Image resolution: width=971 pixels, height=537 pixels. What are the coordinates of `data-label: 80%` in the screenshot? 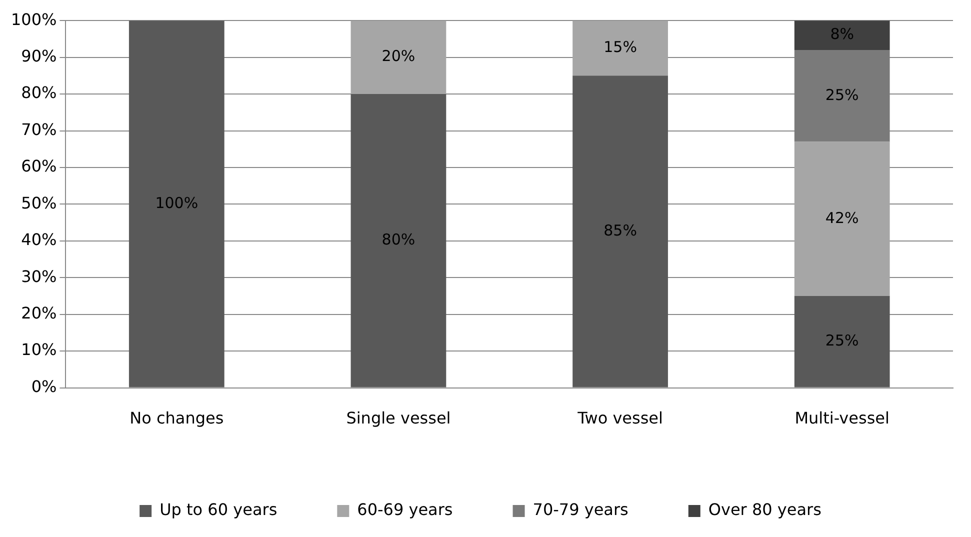 It's located at (399, 239).